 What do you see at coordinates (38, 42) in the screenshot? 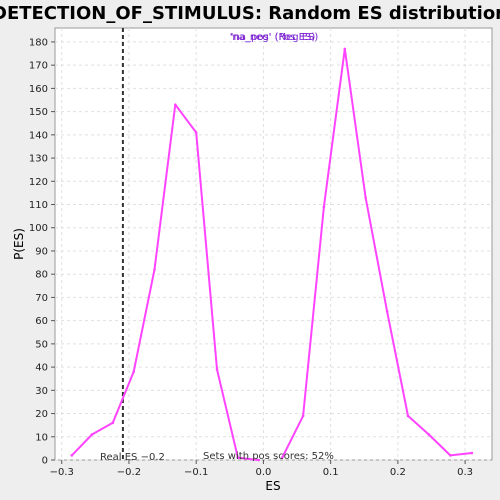
I see `y-tick-label: 180` at bounding box center [38, 42].